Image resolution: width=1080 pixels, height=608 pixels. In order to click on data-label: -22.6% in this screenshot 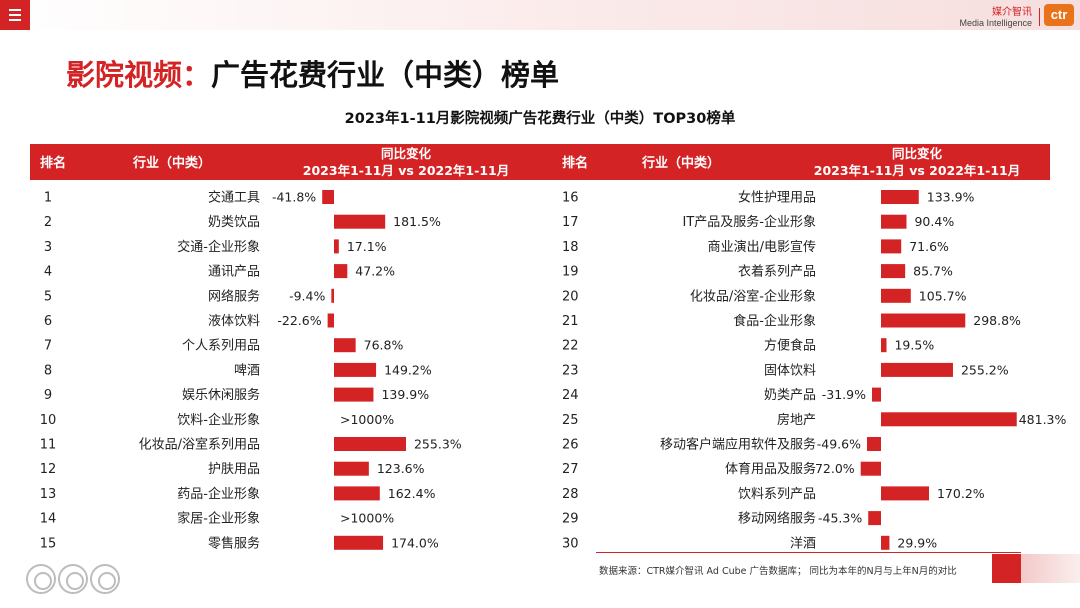, I will do `click(299, 320)`.